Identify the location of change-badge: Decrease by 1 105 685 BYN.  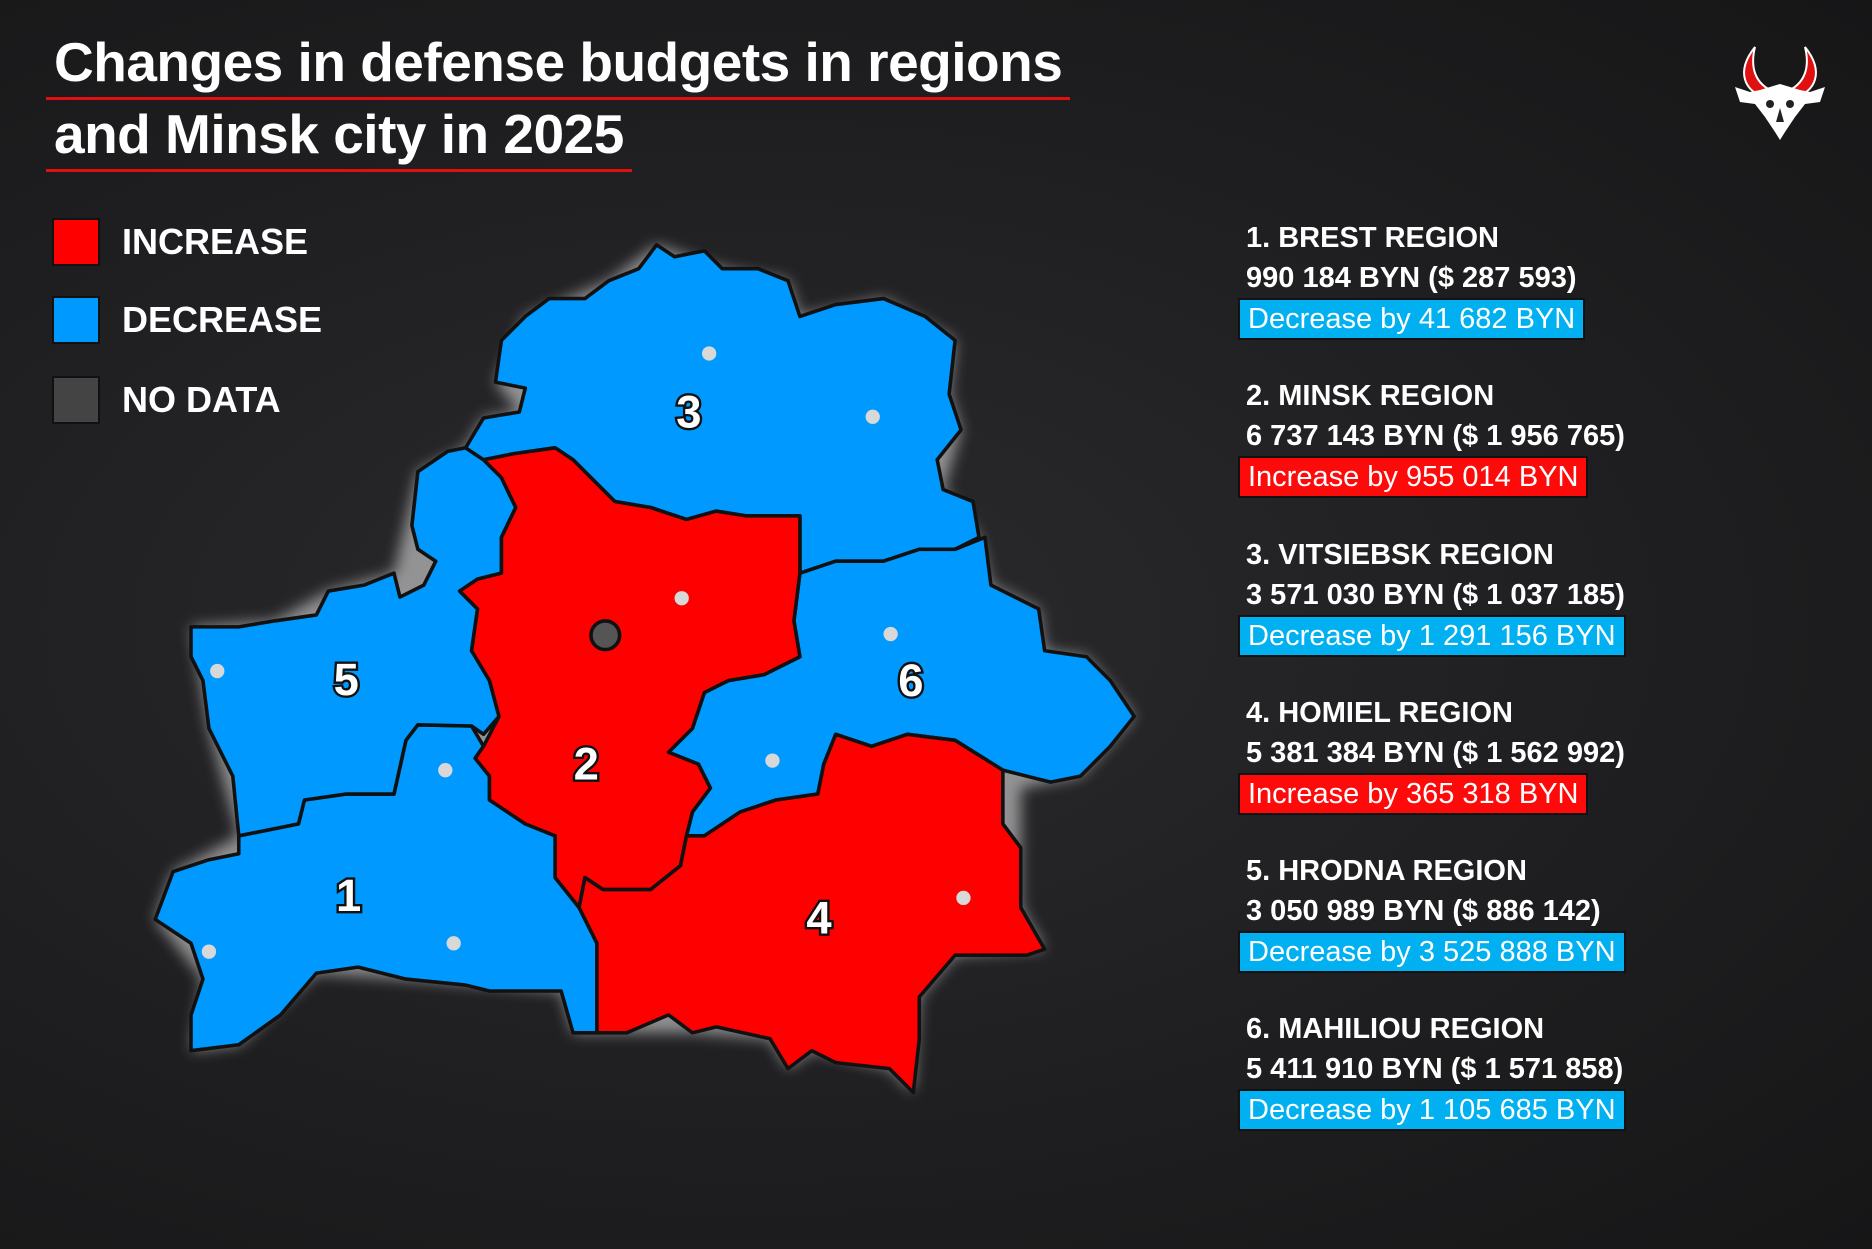
(1432, 1110).